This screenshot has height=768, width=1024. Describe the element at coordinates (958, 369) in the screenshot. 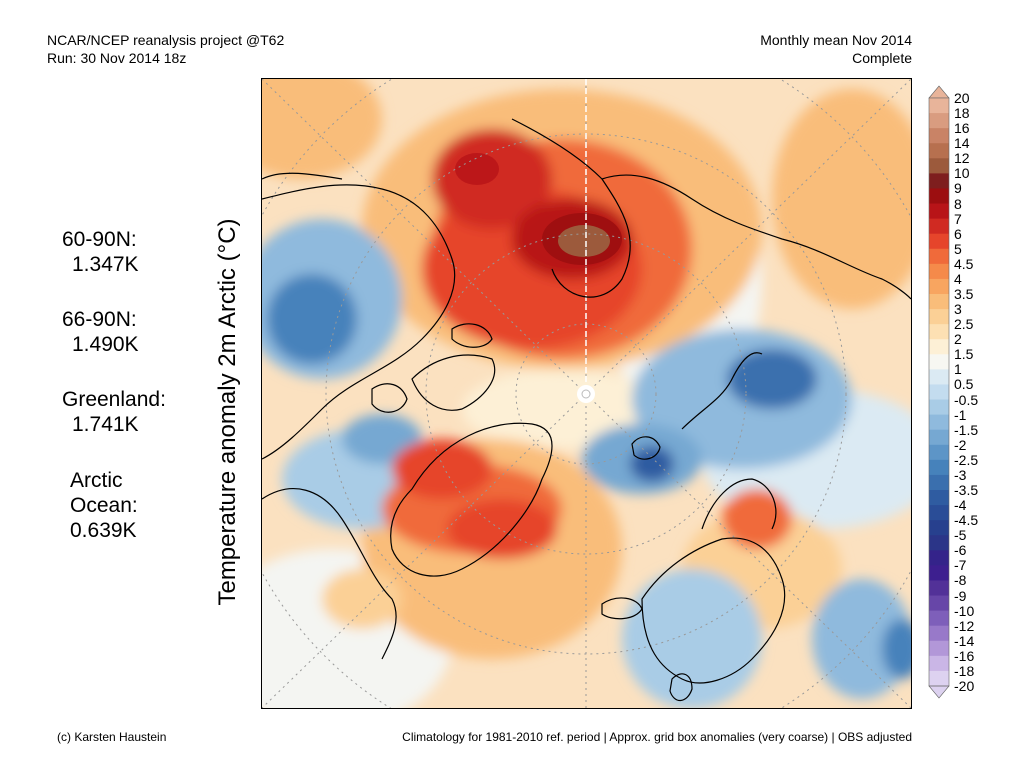

I see `colorbar-tick-label: 1` at that location.